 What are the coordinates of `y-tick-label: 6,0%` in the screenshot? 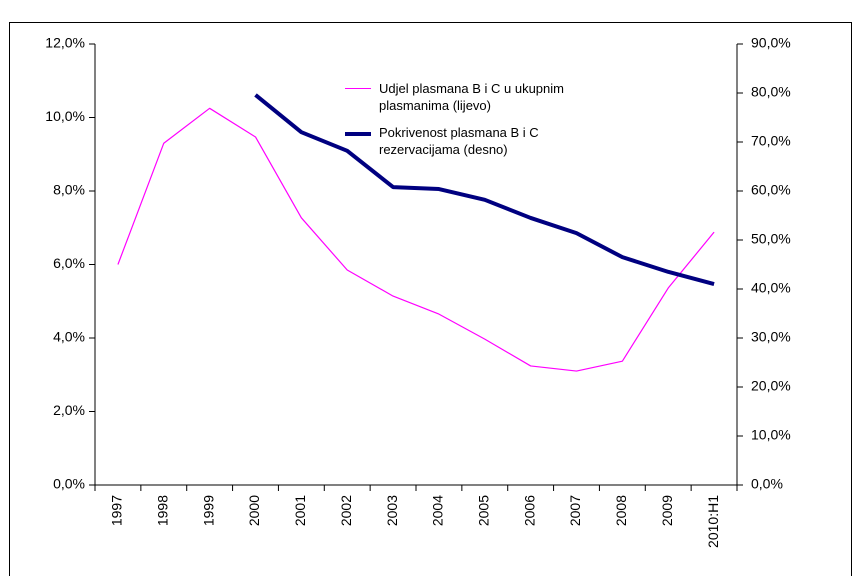 It's located at (69, 263).